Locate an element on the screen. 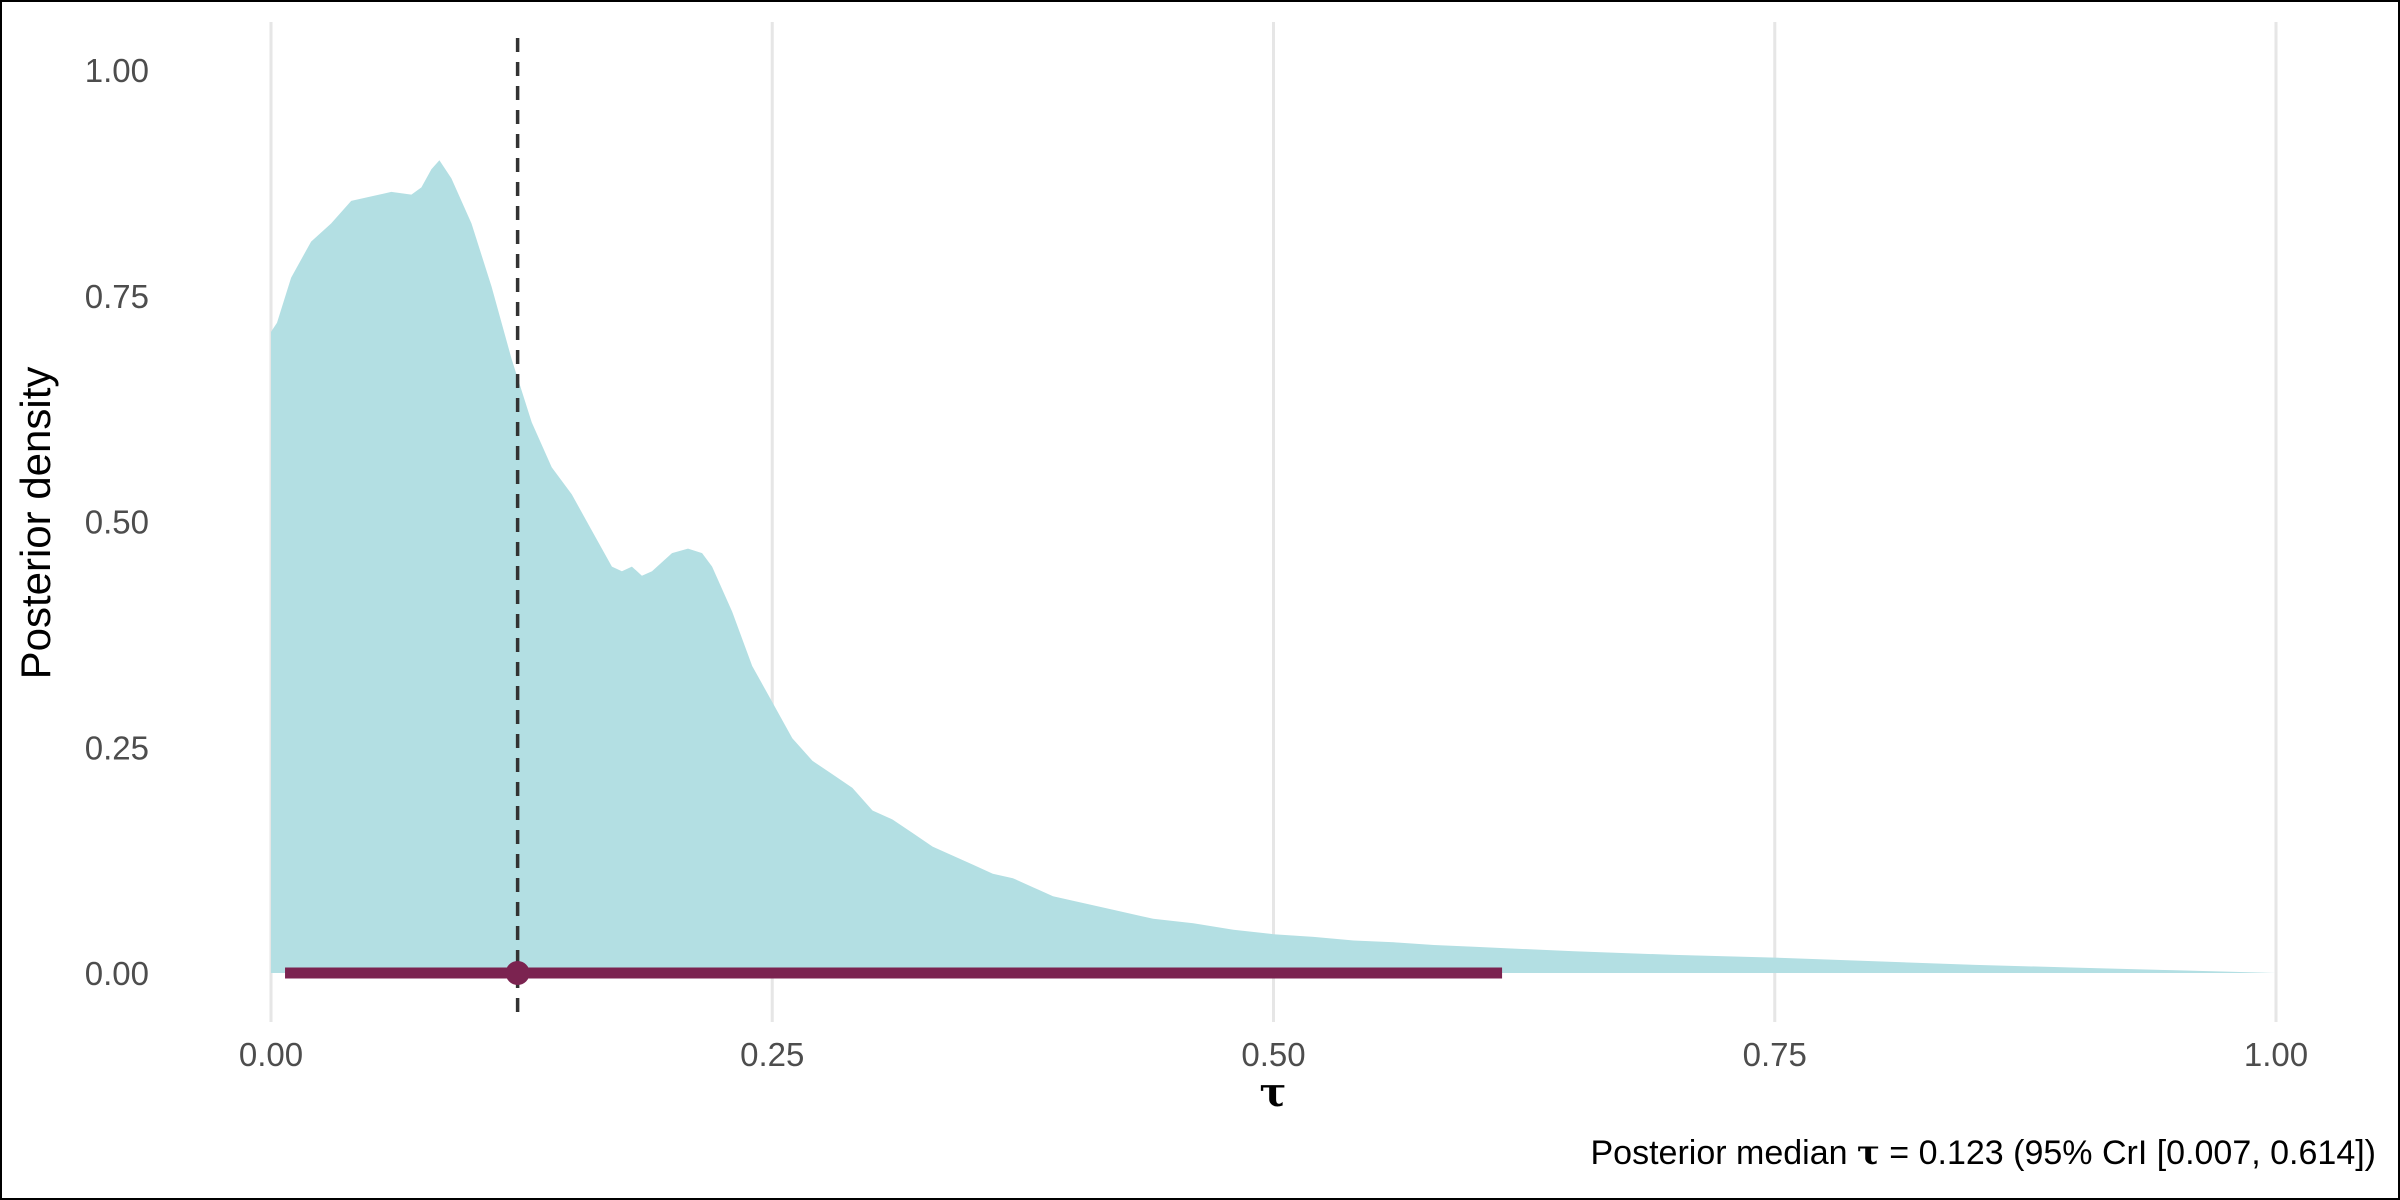 This screenshot has height=1200, width=2400. y-tick-label-1: 0.25 is located at coordinates (117, 747).